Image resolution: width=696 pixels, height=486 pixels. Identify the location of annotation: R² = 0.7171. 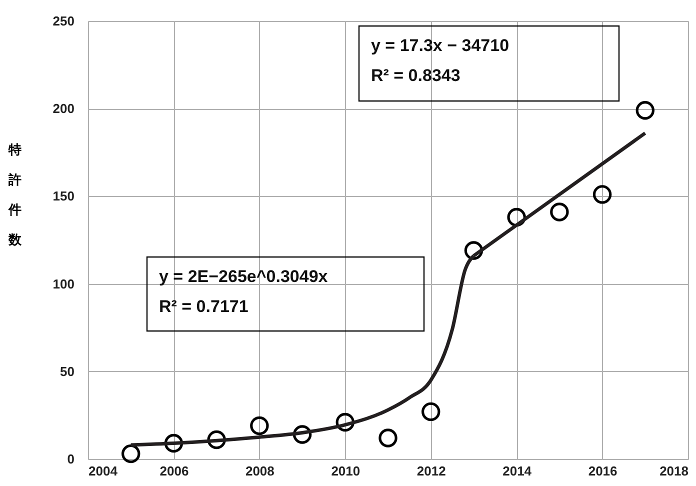
(203, 306).